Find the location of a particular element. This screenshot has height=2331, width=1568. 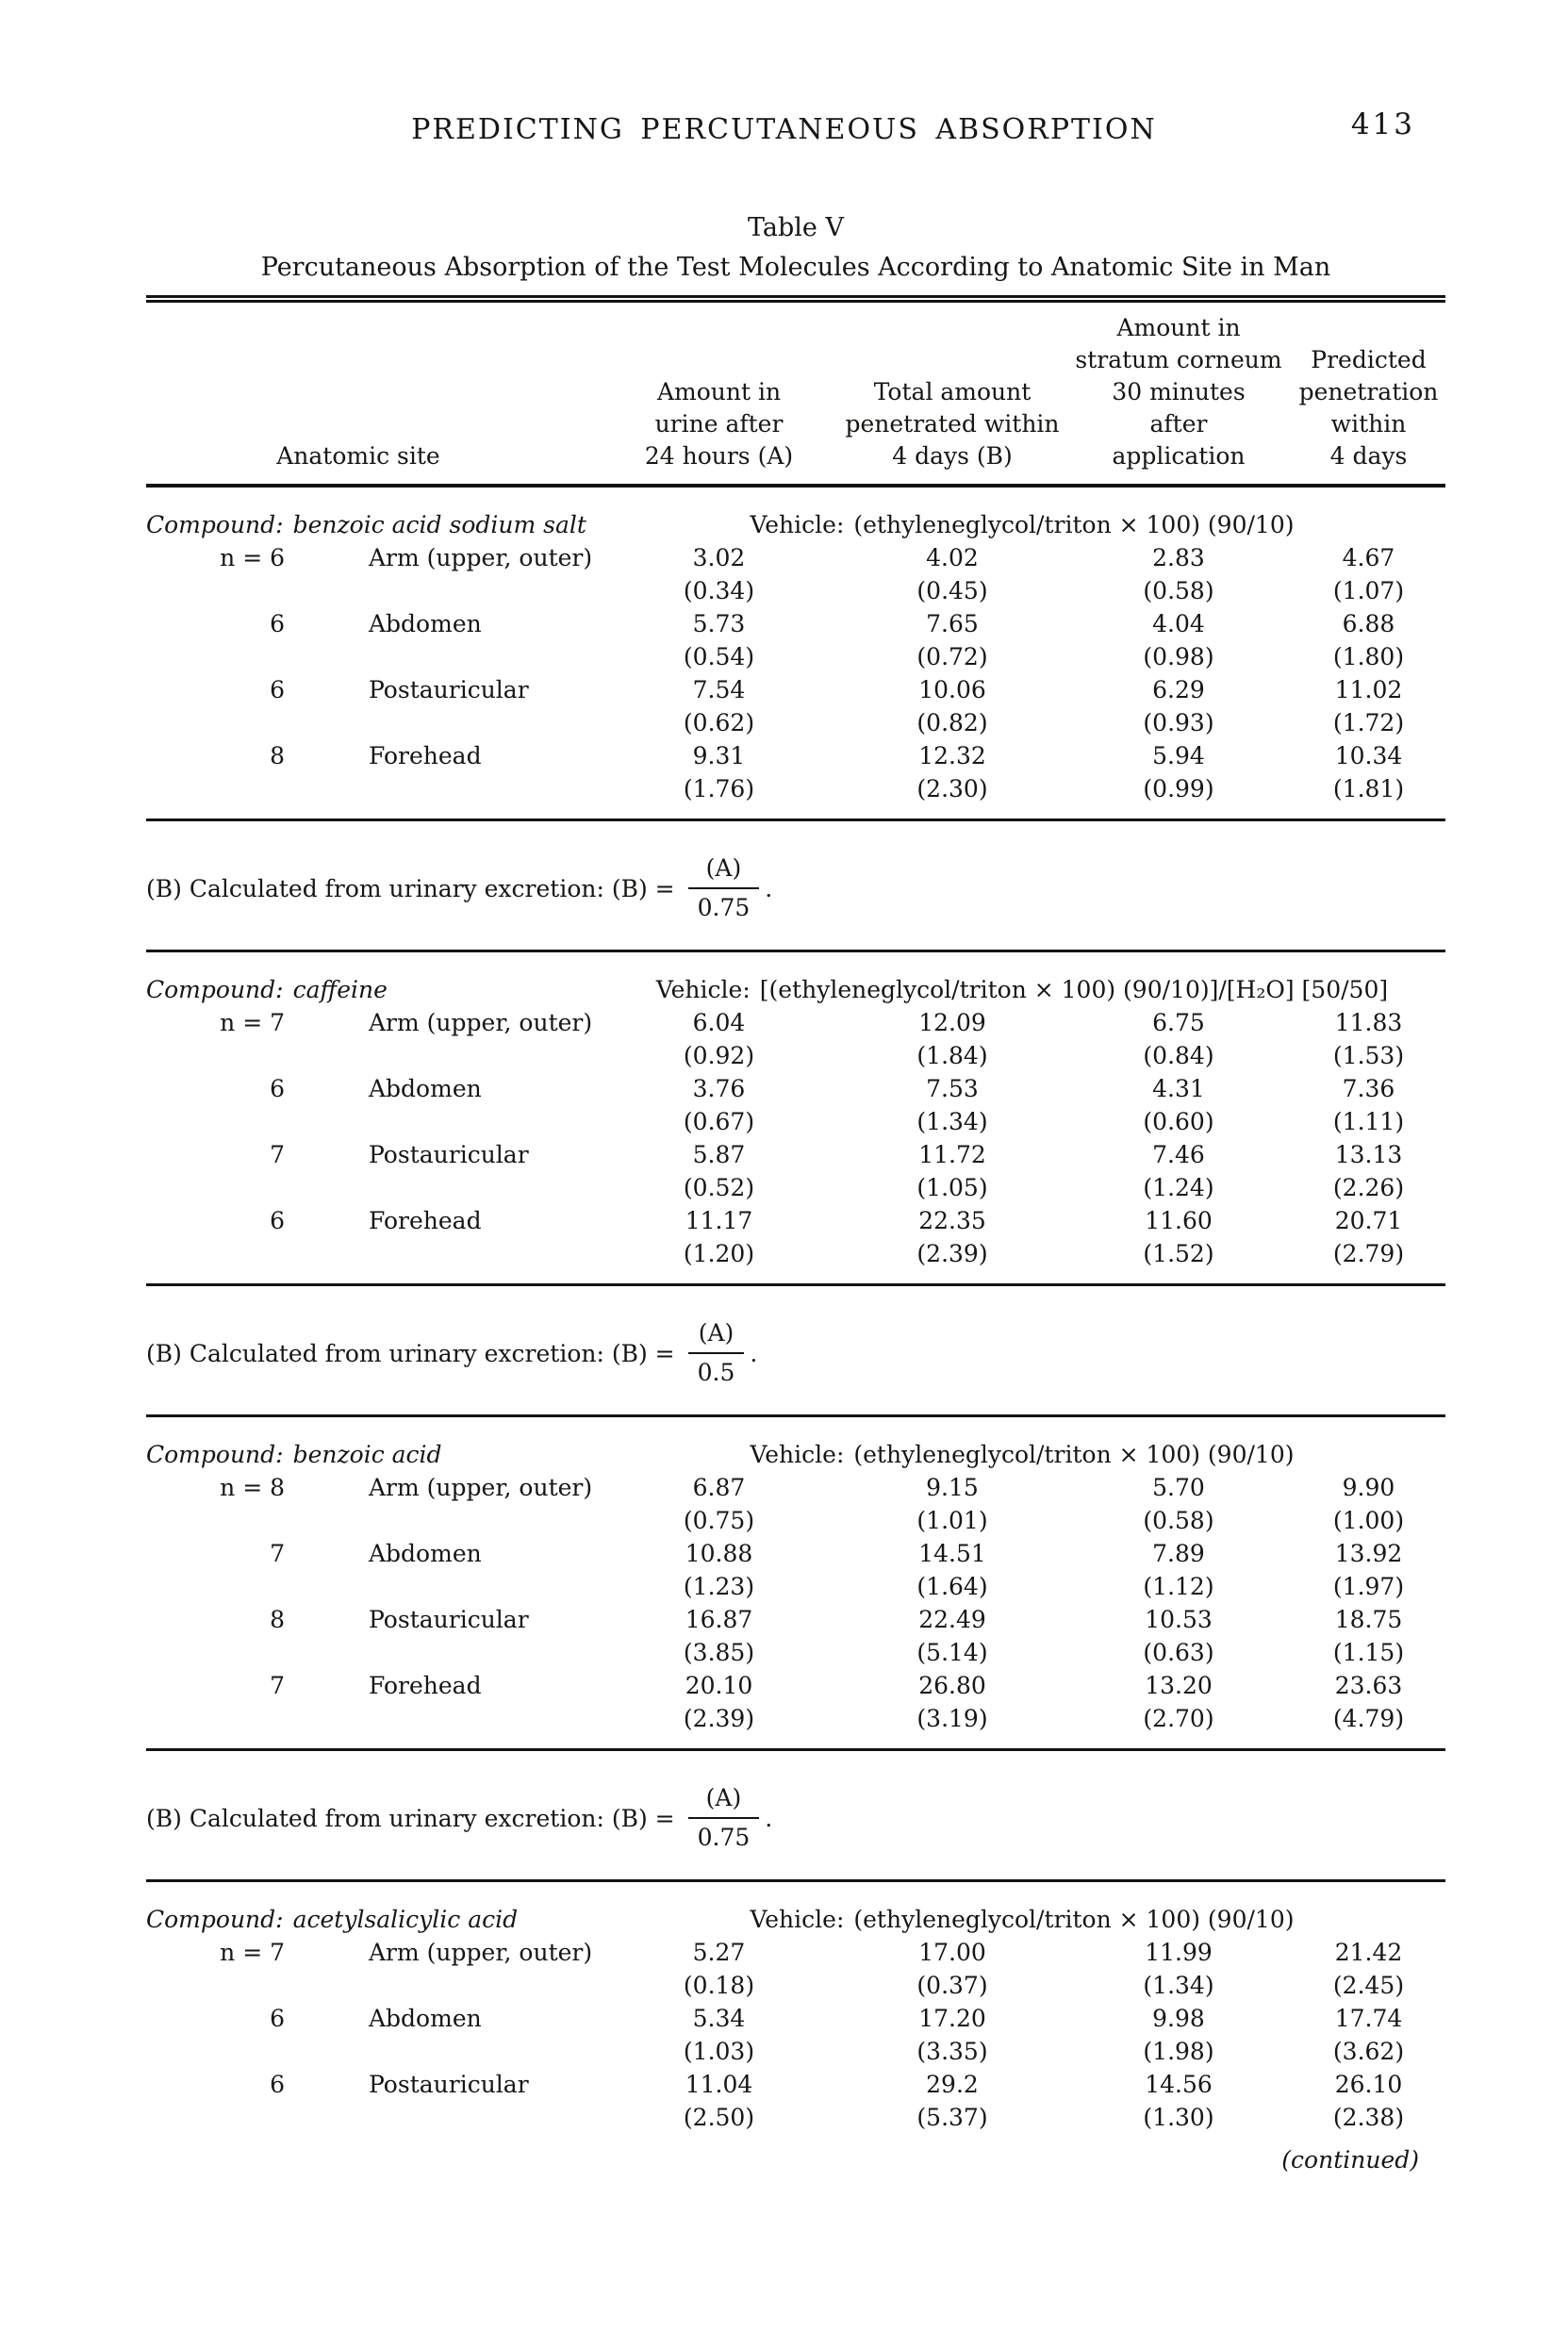

cell-urine-24h-se: (1.23) is located at coordinates (719, 1586).